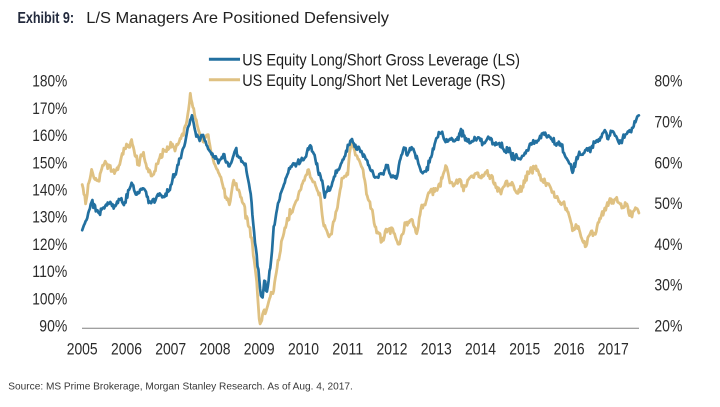 The image size is (720, 407). I want to click on svg-text: 100%, so click(49, 298).